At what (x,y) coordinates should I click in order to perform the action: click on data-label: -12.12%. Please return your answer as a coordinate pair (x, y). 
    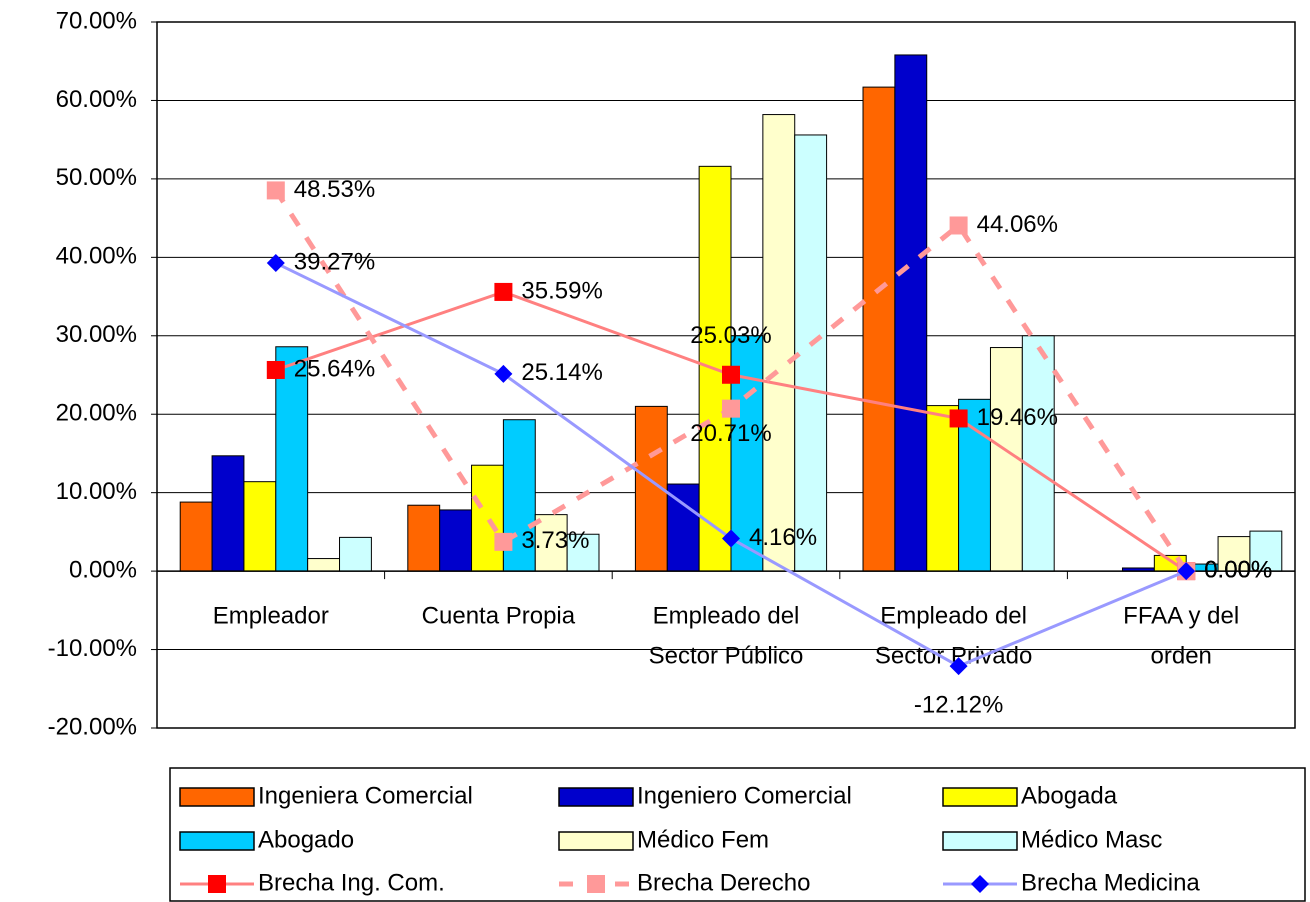
    Looking at the image, I should click on (958, 705).